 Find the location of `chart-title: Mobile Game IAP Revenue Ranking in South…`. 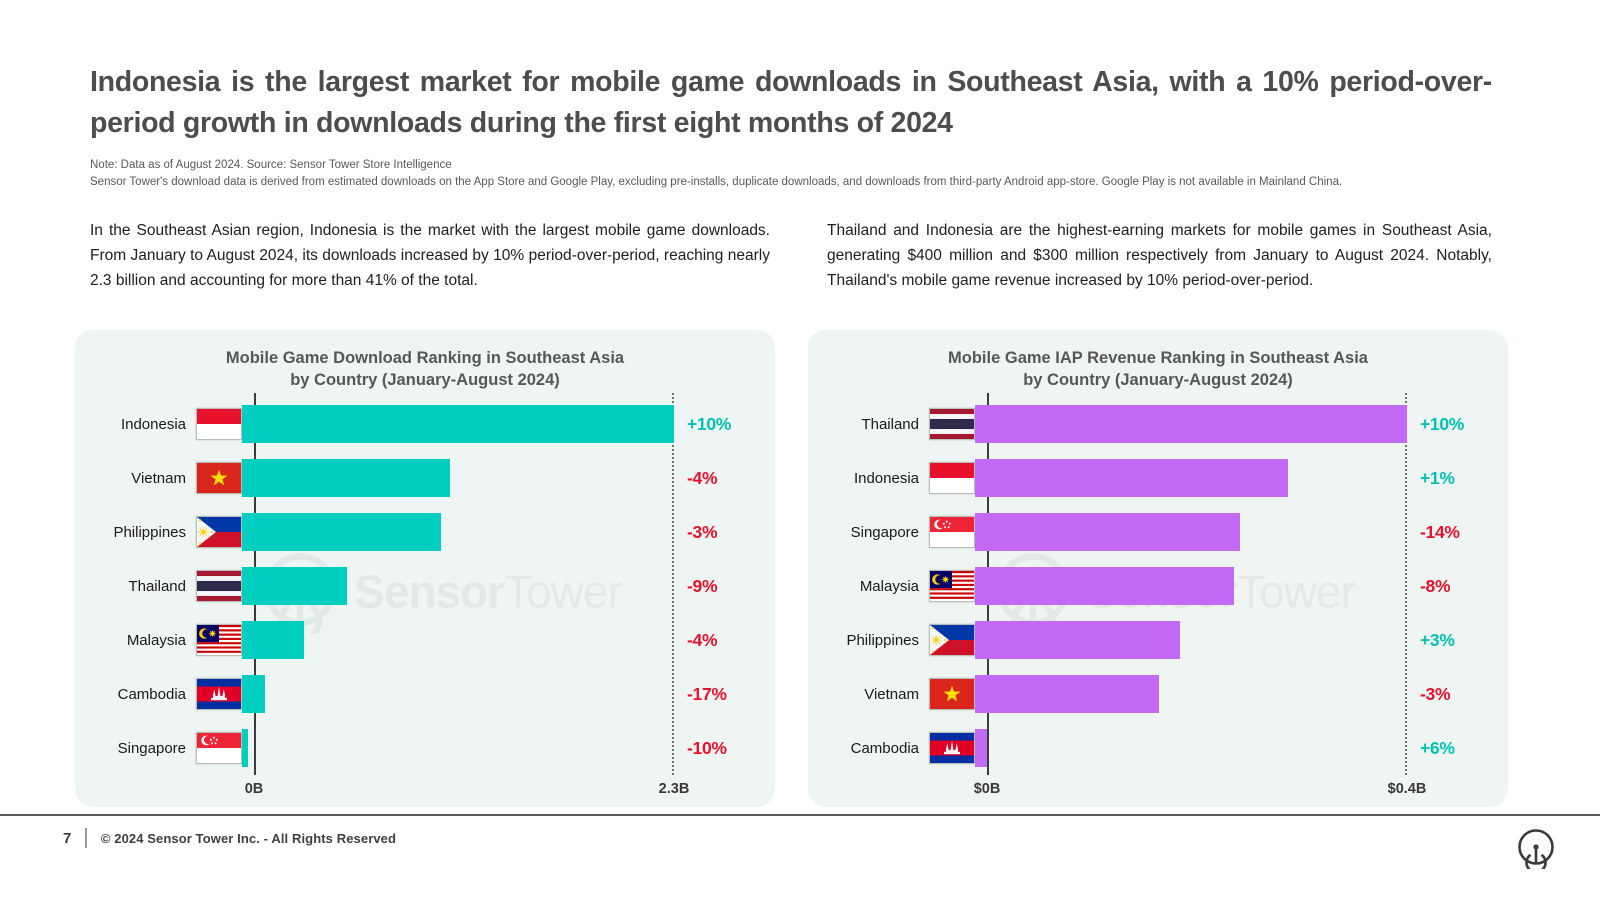

chart-title: Mobile Game IAP Revenue Ranking in South… is located at coordinates (1158, 369).